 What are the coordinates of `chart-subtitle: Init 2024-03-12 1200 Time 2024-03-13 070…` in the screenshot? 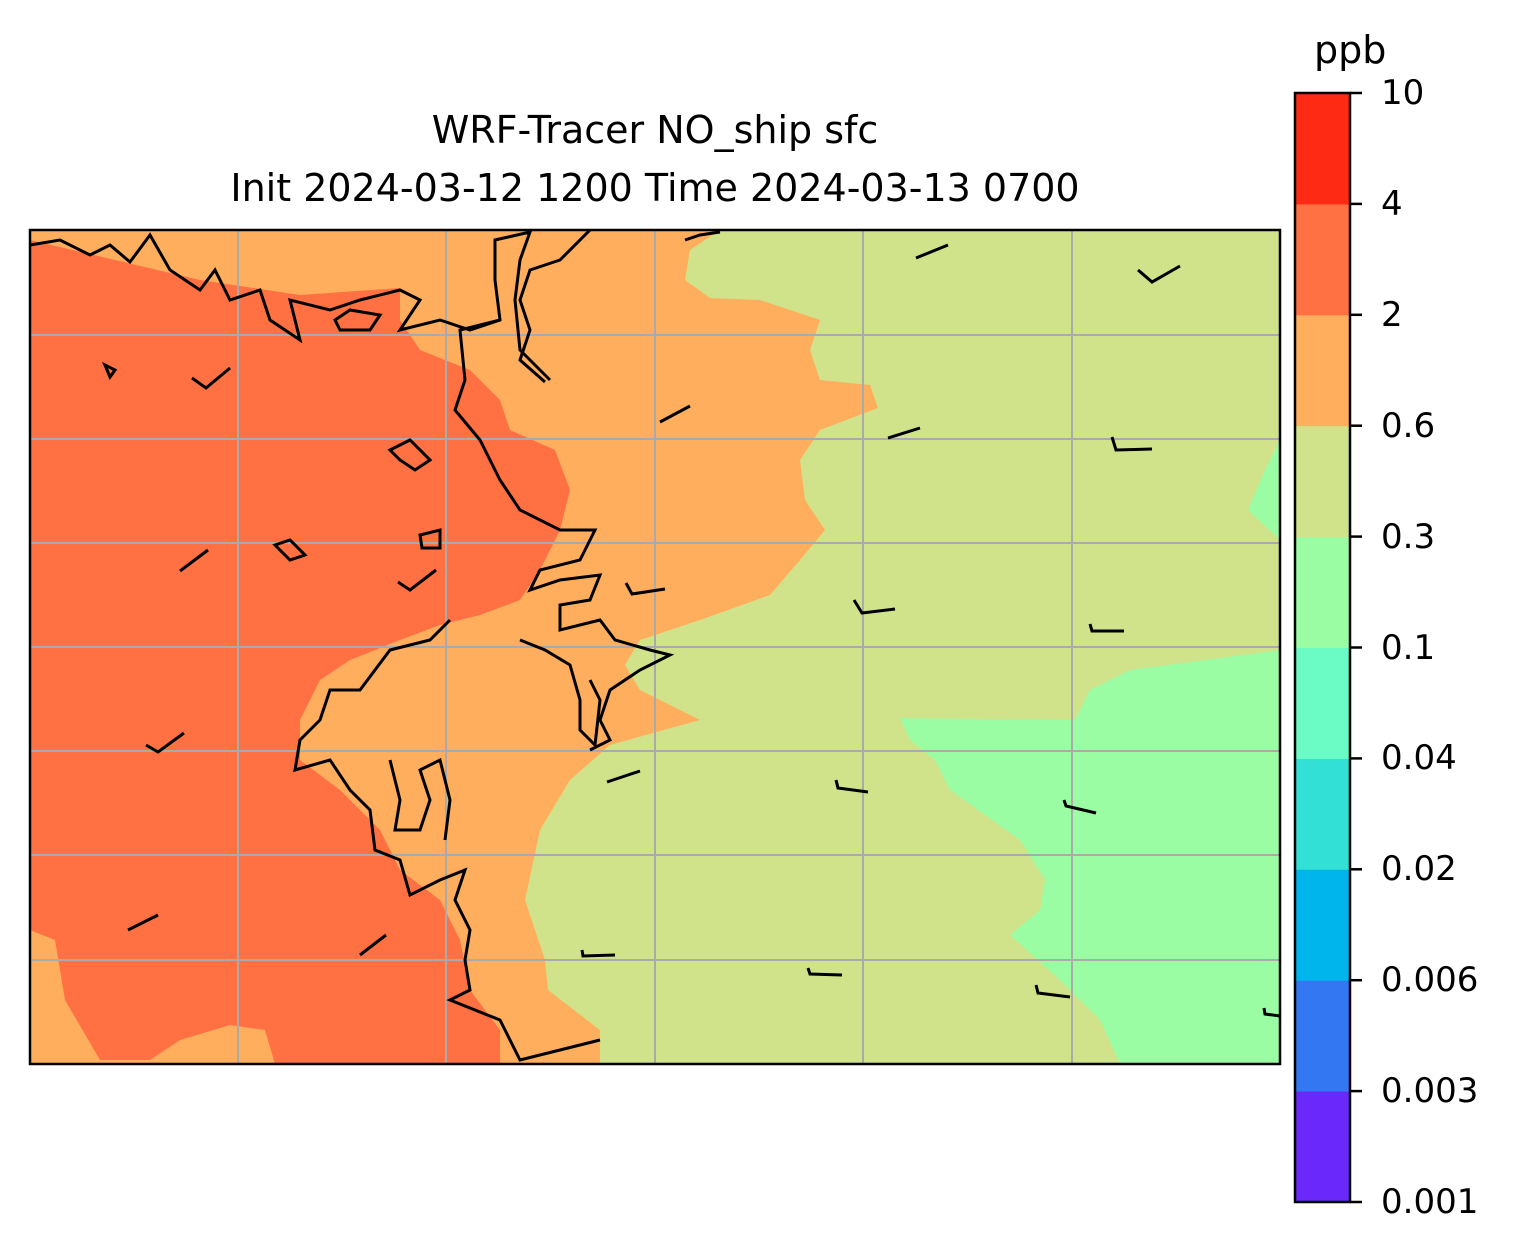 It's located at (655, 188).